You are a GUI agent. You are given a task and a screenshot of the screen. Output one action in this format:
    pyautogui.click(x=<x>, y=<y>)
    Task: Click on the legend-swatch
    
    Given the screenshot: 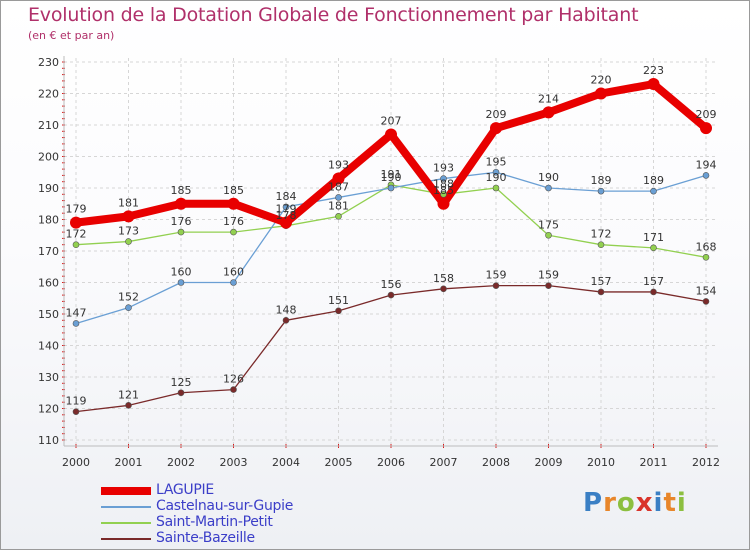 What is the action you would take?
    pyautogui.click(x=126, y=491)
    